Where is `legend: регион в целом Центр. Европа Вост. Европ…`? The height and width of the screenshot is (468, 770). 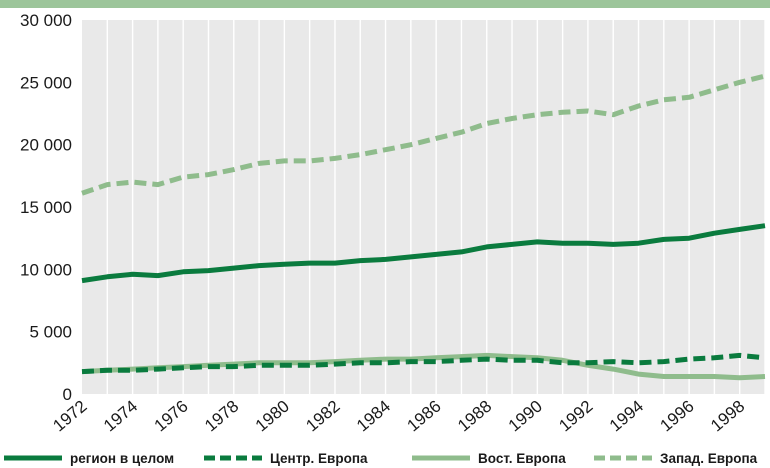
legend: регион в целом Центр. Европа Вост. Европ… is located at coordinates (385, 458).